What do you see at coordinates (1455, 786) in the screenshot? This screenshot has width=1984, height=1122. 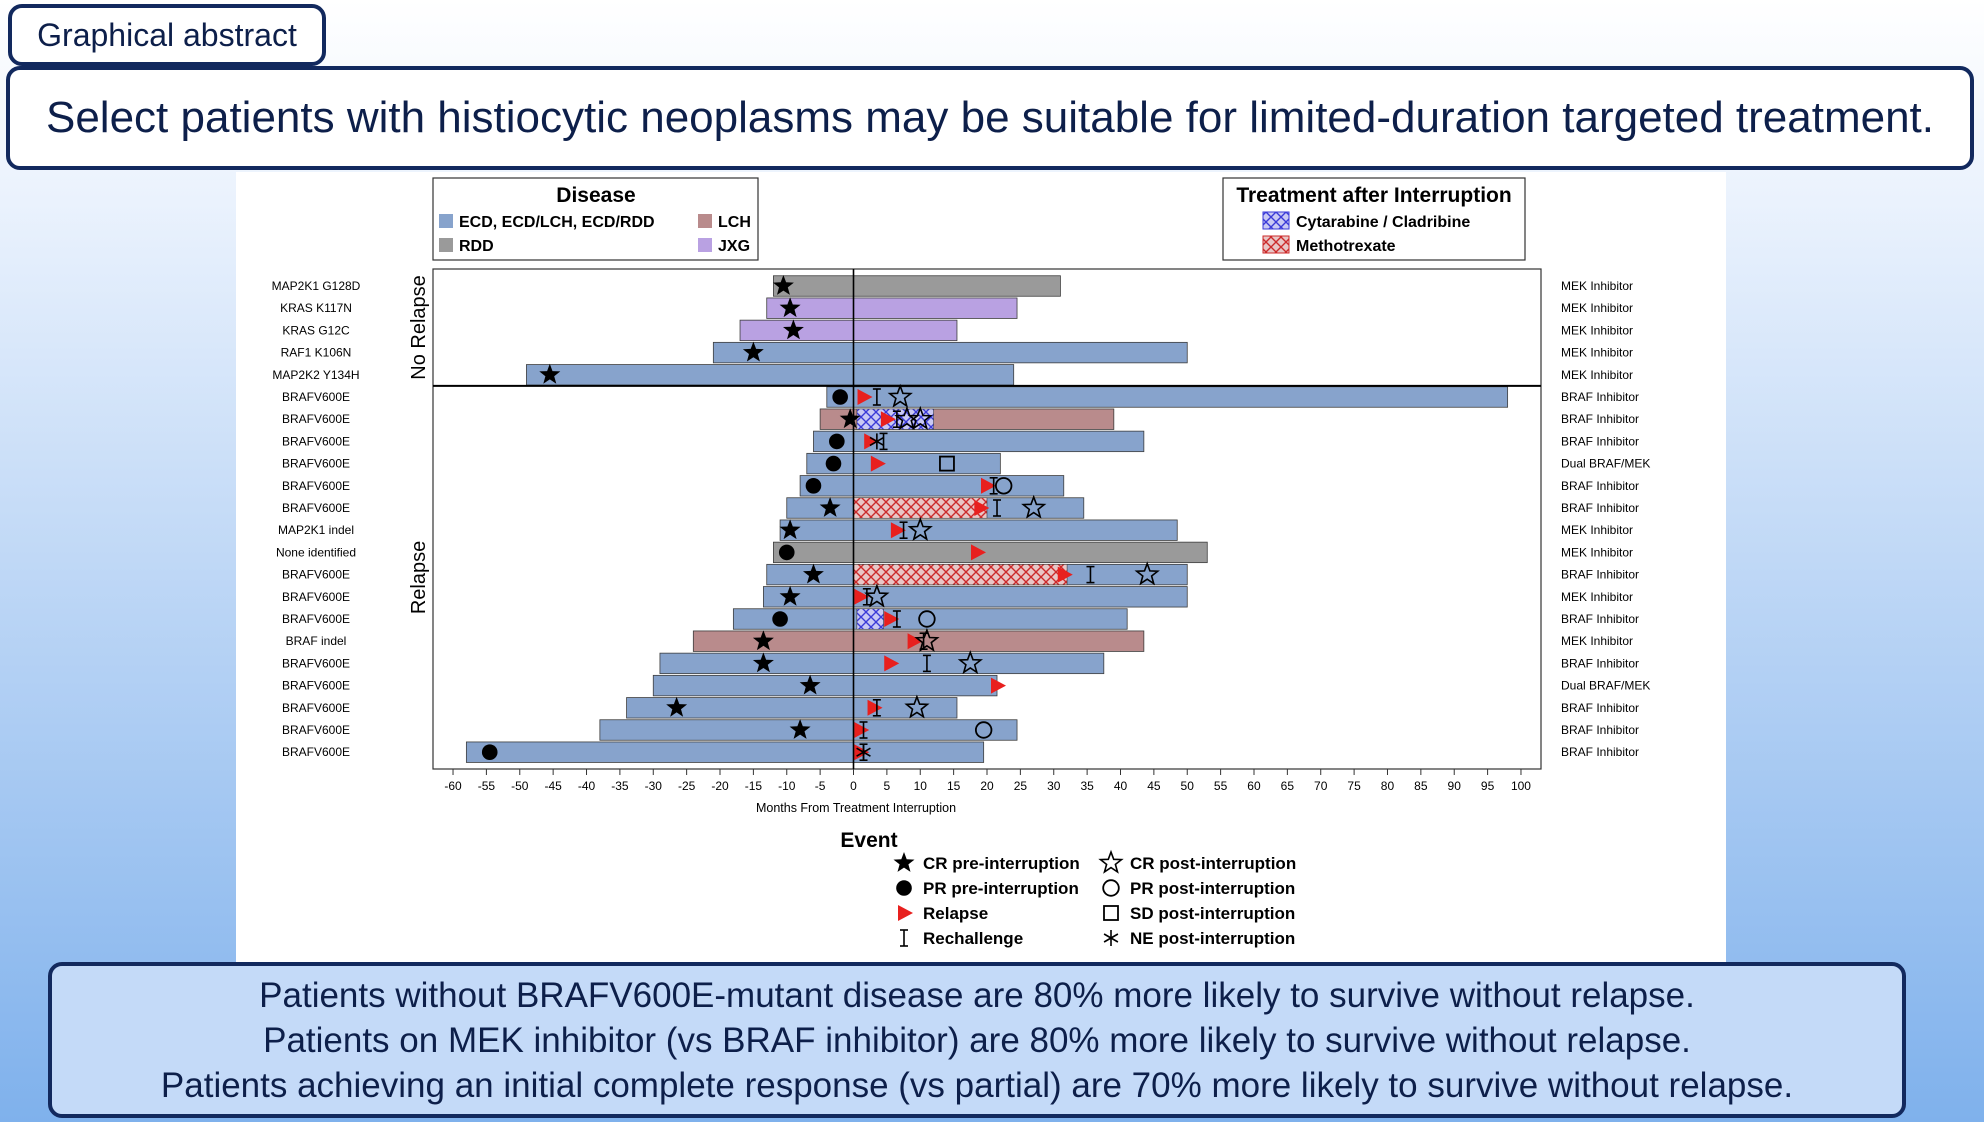 I see `x-tick-label: 90` at bounding box center [1455, 786].